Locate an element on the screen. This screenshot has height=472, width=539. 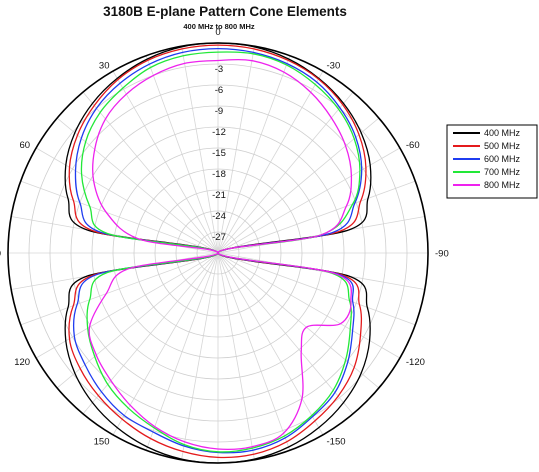
legend-label: 800 MHz is located at coordinates (502, 185).